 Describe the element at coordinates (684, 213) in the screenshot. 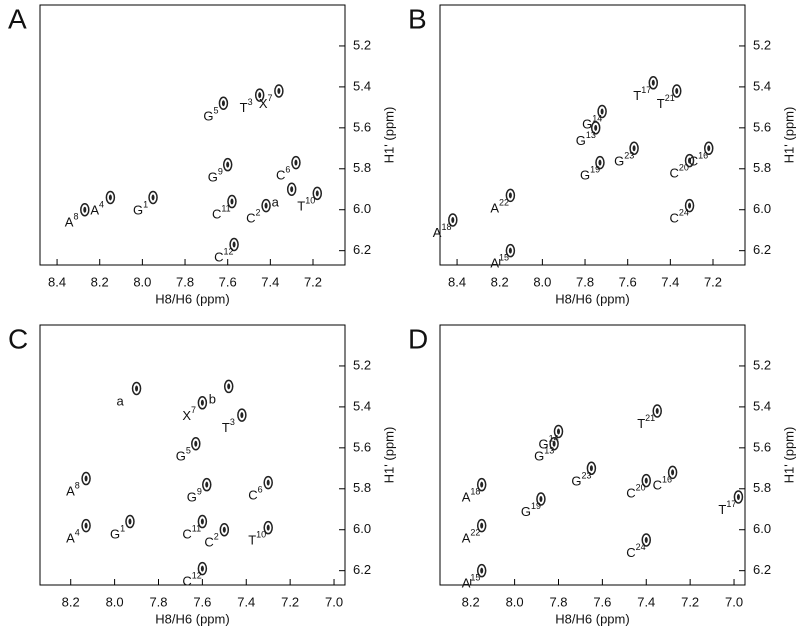

I see `peak-number: 24` at that location.